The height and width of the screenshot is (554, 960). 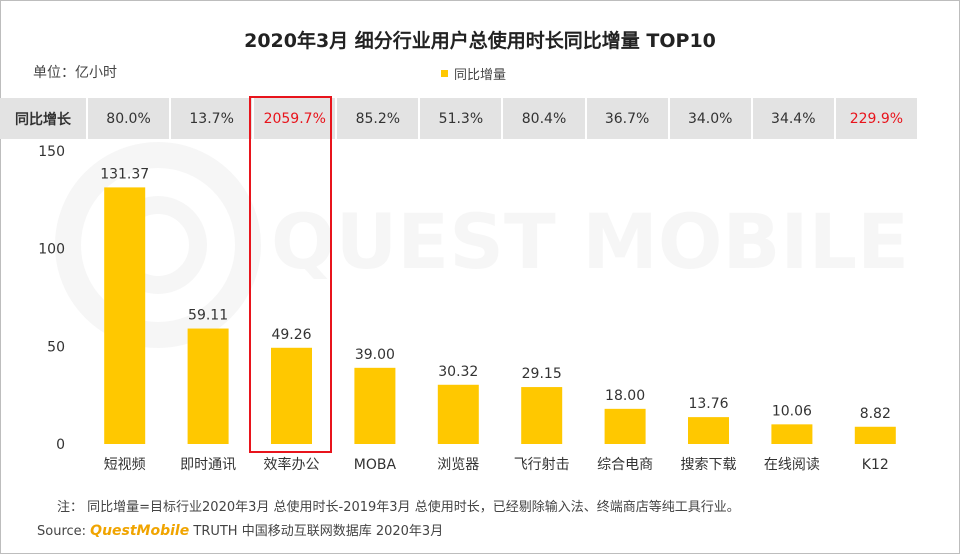 What do you see at coordinates (709, 118) in the screenshot?
I see `growth-cell: 34.0%` at bounding box center [709, 118].